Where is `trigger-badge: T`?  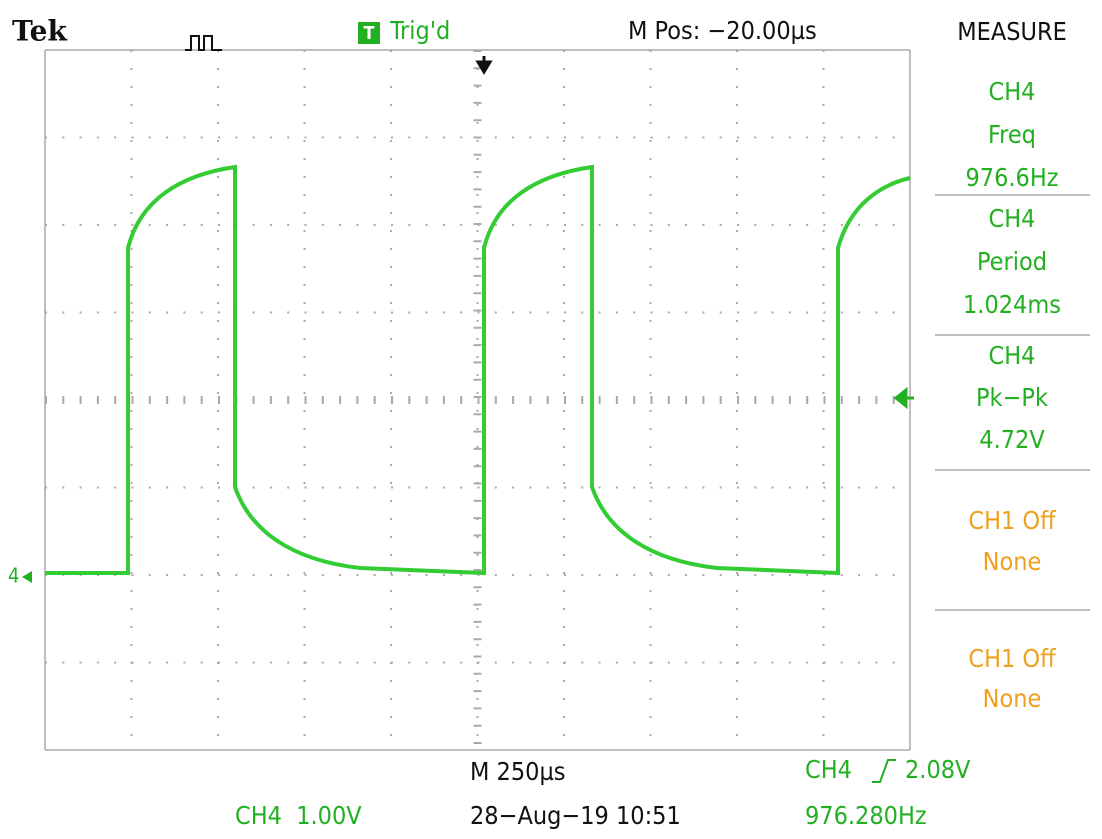
trigger-badge: T is located at coordinates (368, 33).